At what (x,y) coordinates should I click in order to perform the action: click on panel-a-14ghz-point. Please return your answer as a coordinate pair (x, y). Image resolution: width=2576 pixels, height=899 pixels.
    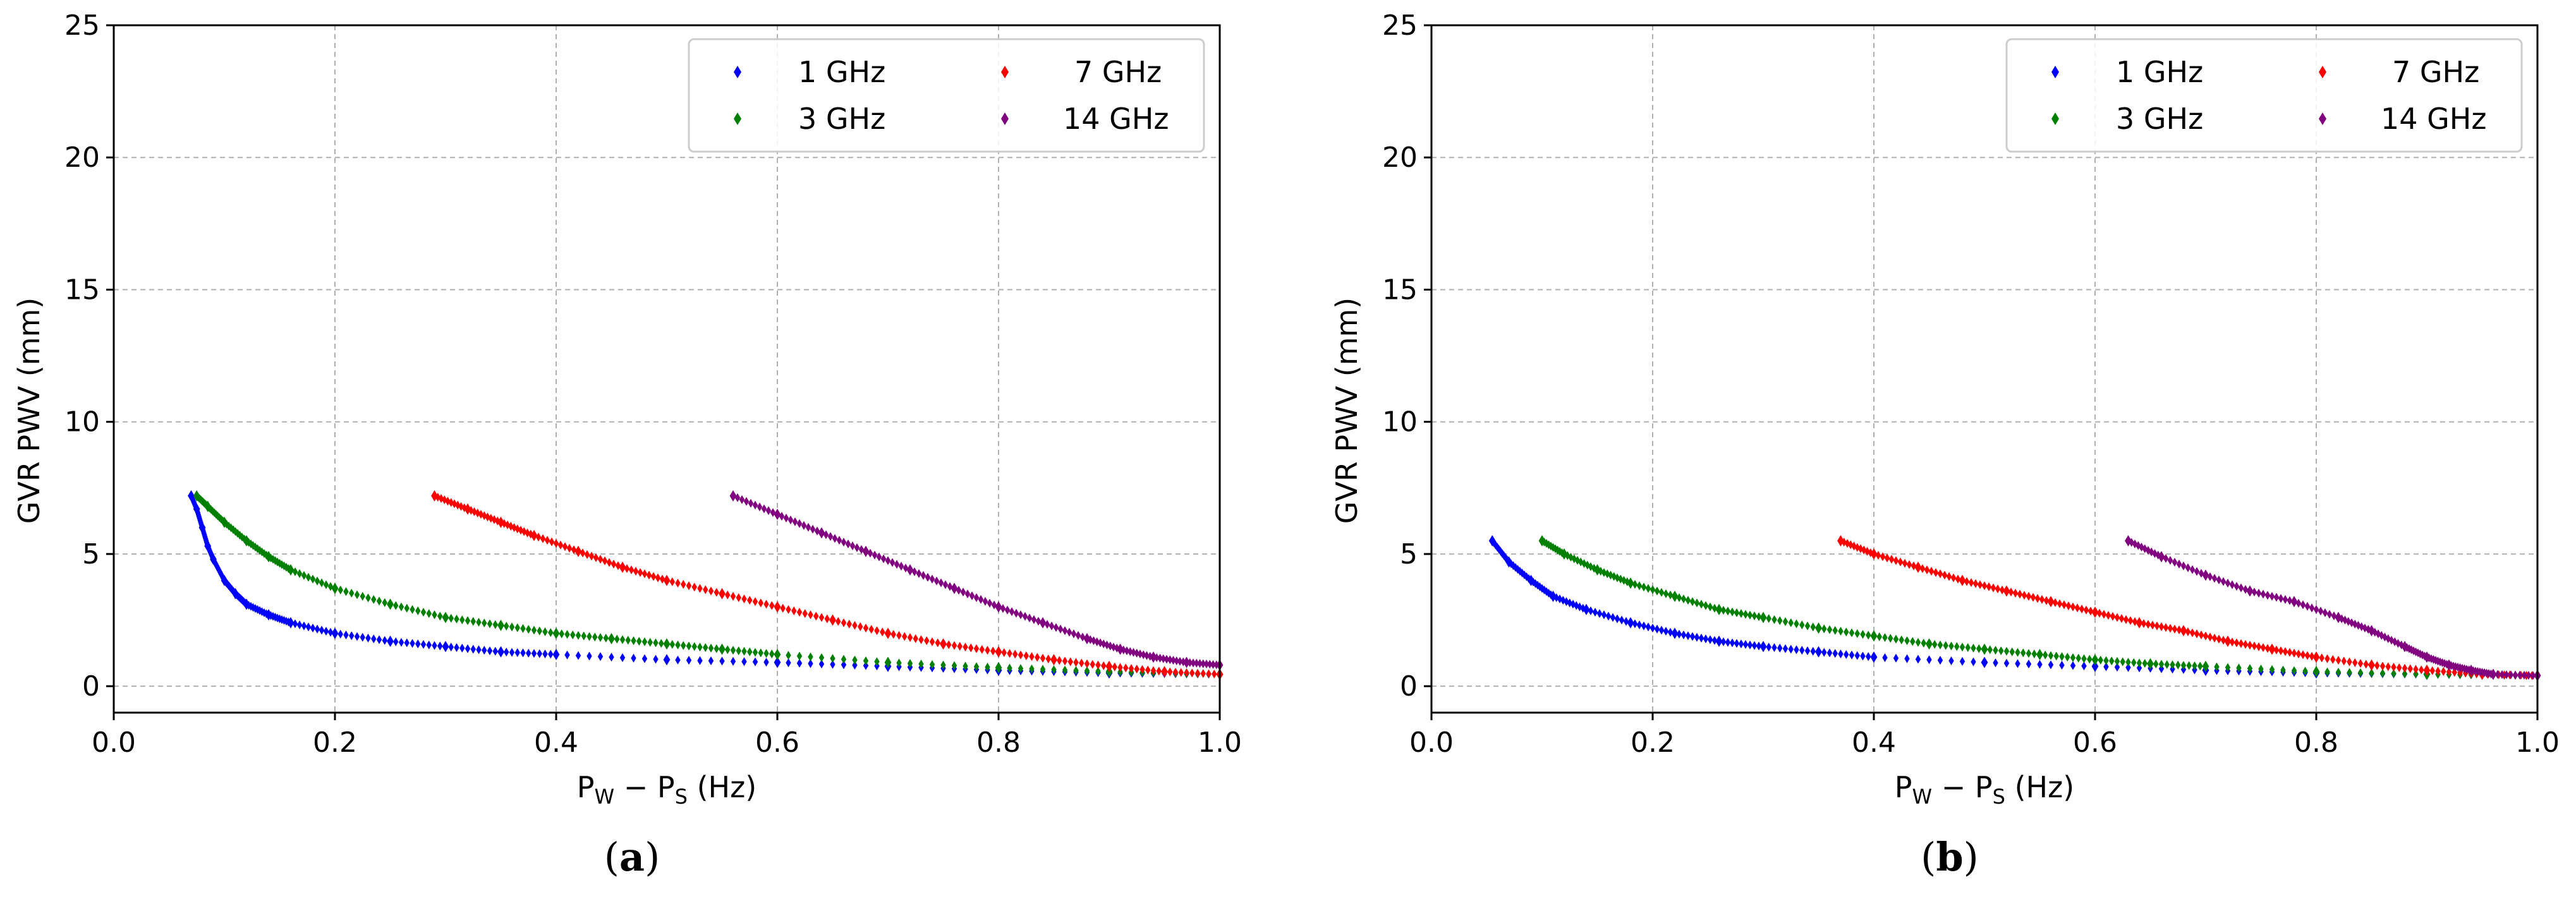
    Looking at the image, I should click on (1043, 623).